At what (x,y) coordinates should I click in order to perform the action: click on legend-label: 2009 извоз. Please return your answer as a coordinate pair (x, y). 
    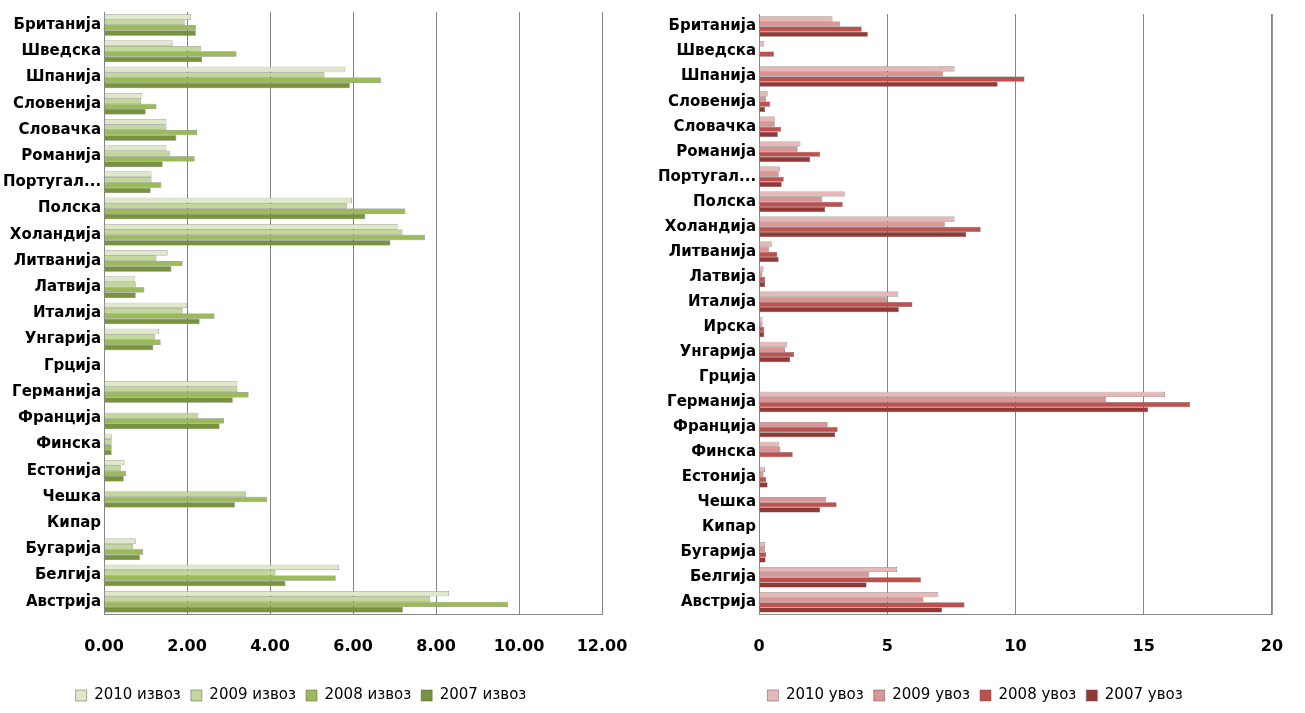
    Looking at the image, I should click on (253, 694).